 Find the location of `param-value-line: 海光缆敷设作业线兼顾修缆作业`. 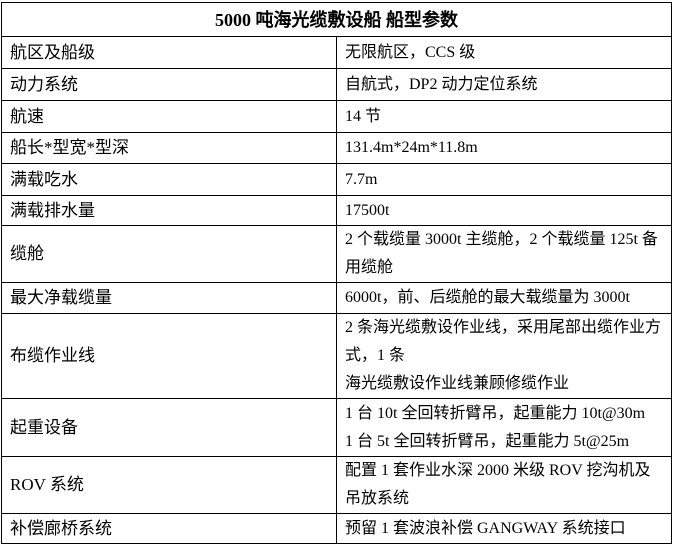

param-value-line: 海光缆敷设作业线兼顾修缆作业 is located at coordinates (457, 383).